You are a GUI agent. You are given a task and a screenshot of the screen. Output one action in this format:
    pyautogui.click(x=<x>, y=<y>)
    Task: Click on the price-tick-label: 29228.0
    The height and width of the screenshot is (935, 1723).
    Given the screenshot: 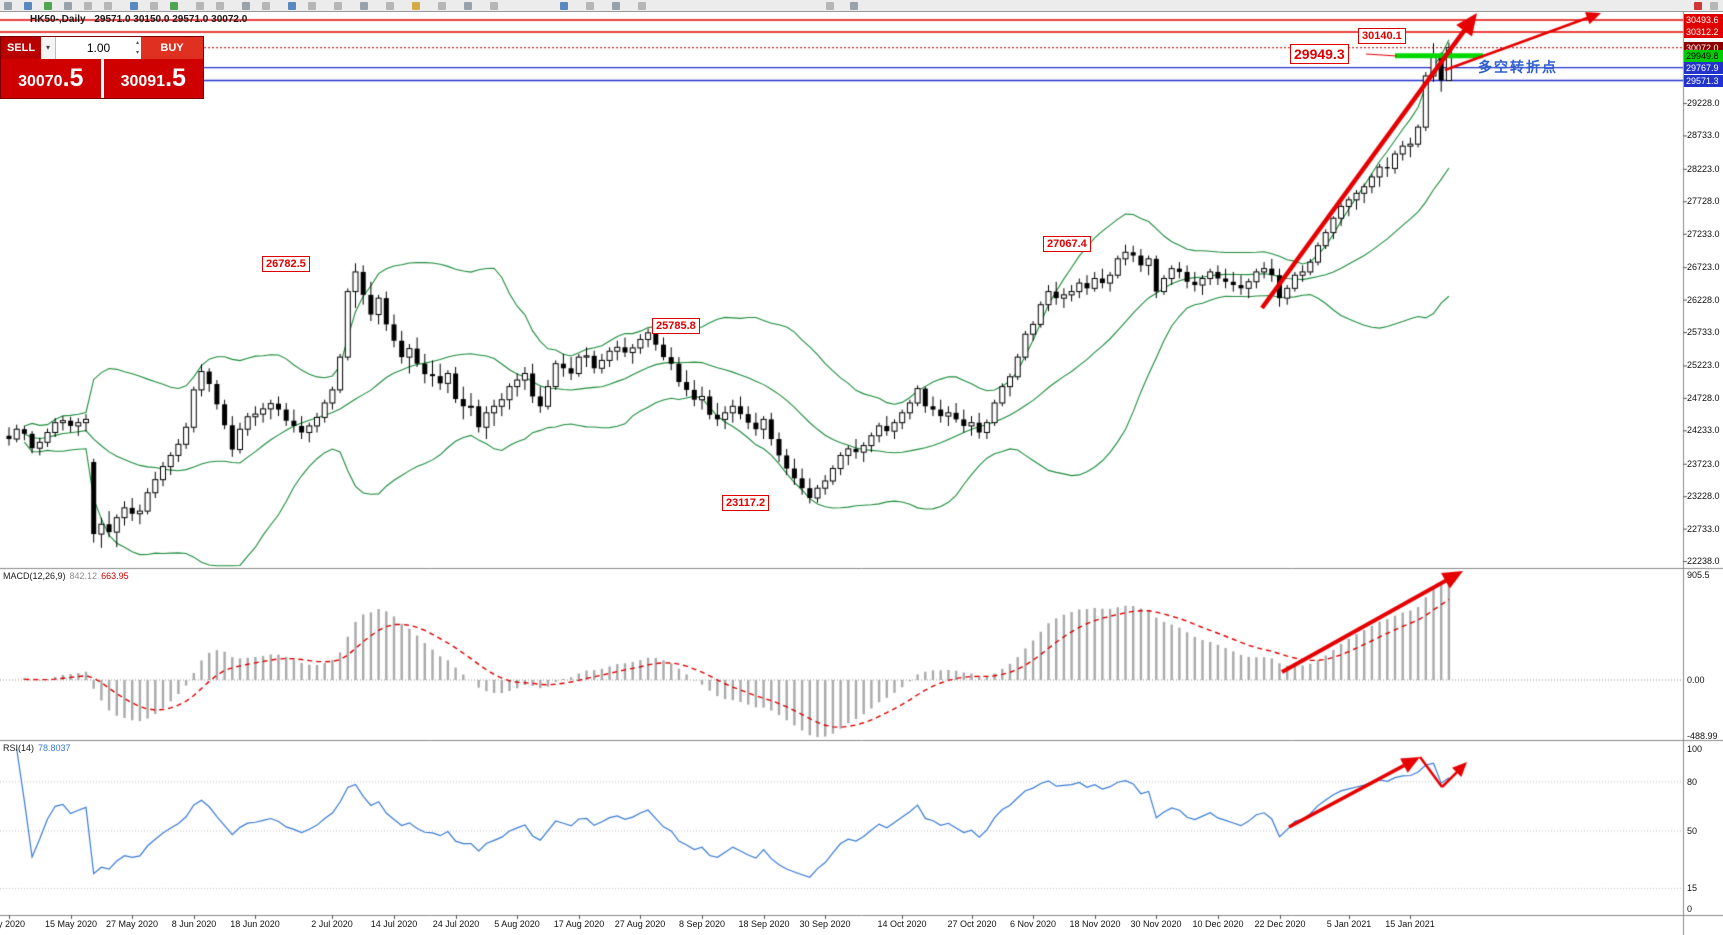 What is the action you would take?
    pyautogui.click(x=1703, y=103)
    